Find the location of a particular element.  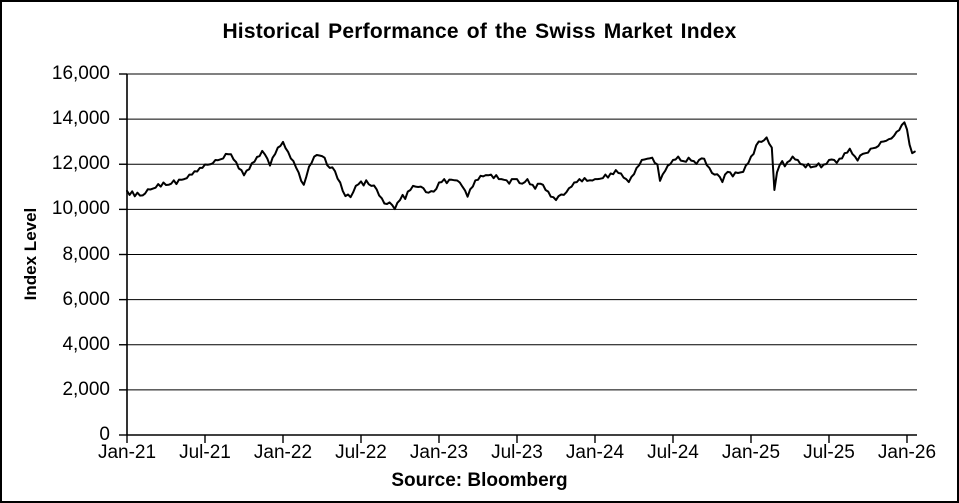

y-tick-label: 12,000 is located at coordinates (80, 164).